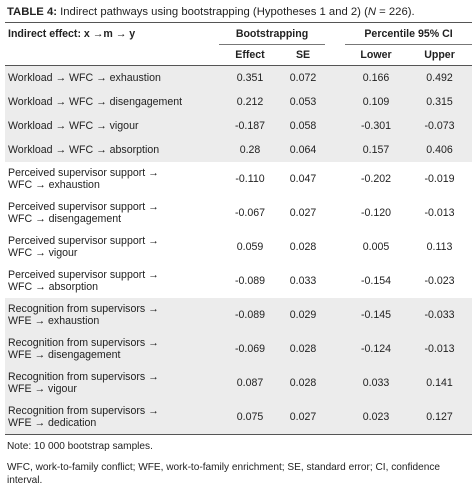 This screenshot has width=475, height=487. Describe the element at coordinates (250, 348) in the screenshot. I see `effect-value: -0.069` at that location.